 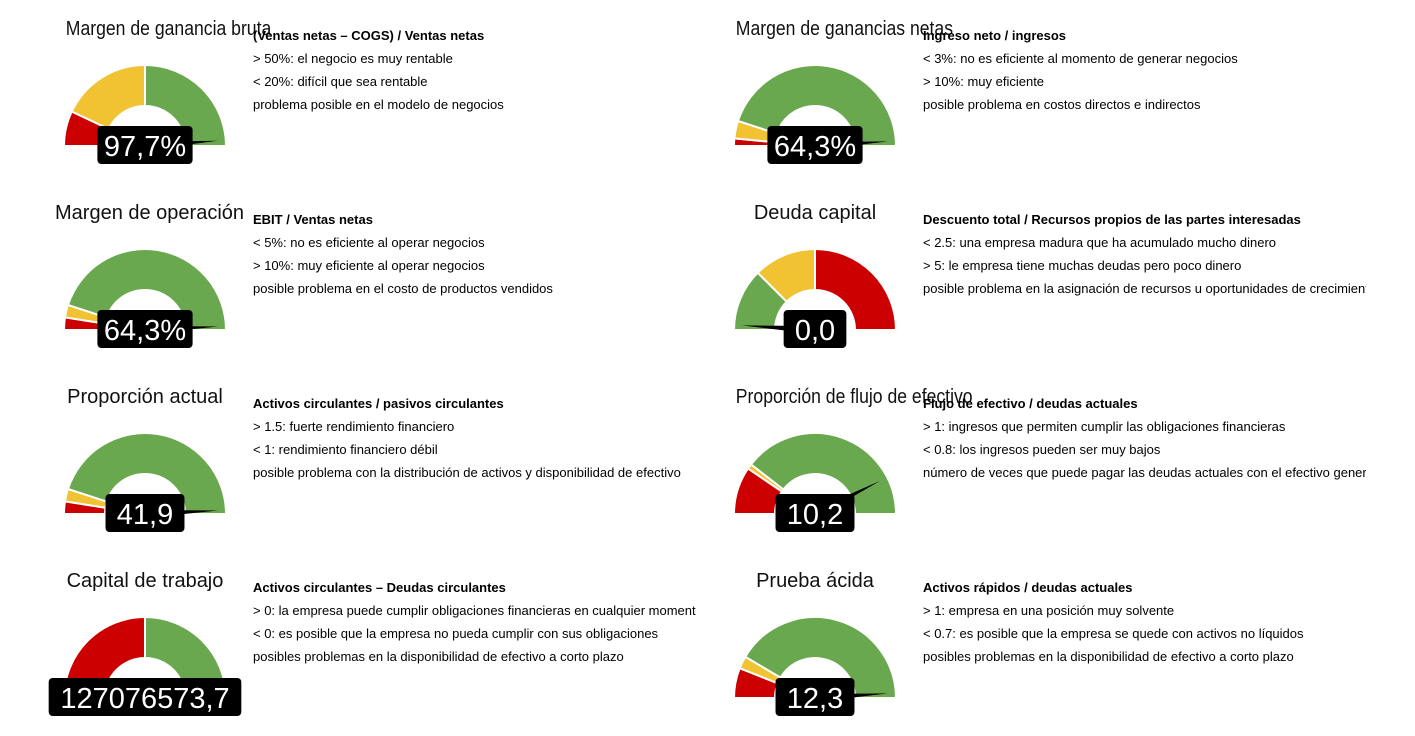 I want to click on gauge-value-label: 41,9, so click(x=145, y=515).